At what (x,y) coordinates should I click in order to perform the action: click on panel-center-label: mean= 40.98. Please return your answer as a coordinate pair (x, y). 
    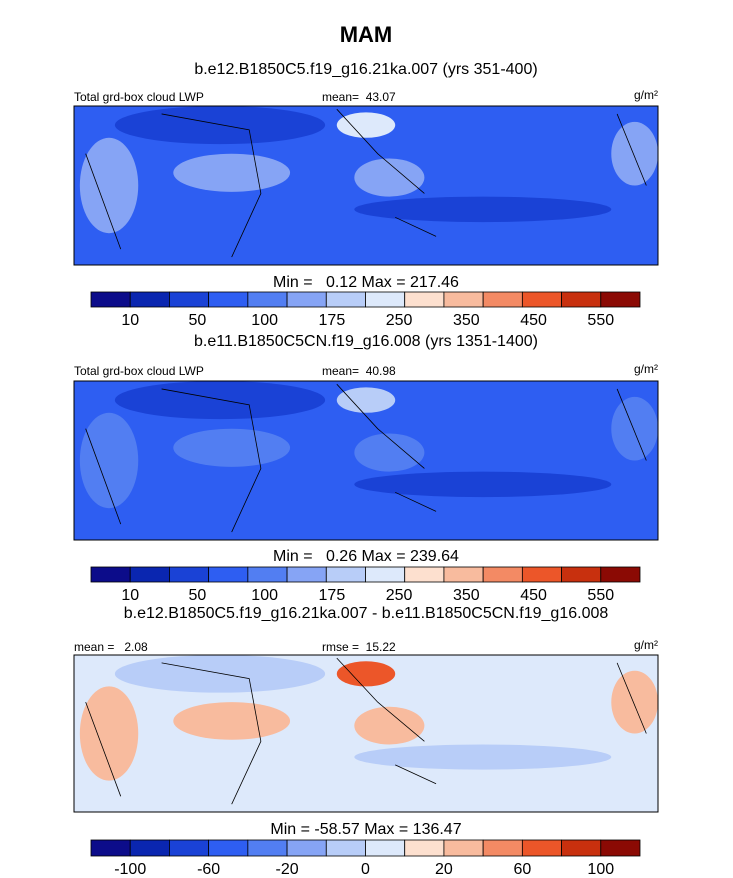
    Looking at the image, I should click on (359, 371).